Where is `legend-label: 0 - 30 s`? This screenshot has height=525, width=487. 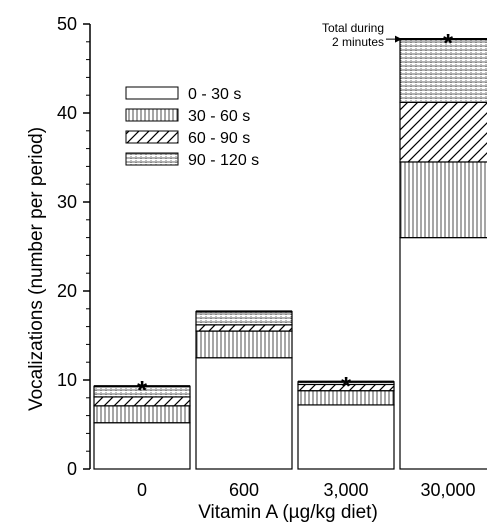 legend-label: 0 - 30 s is located at coordinates (214, 94).